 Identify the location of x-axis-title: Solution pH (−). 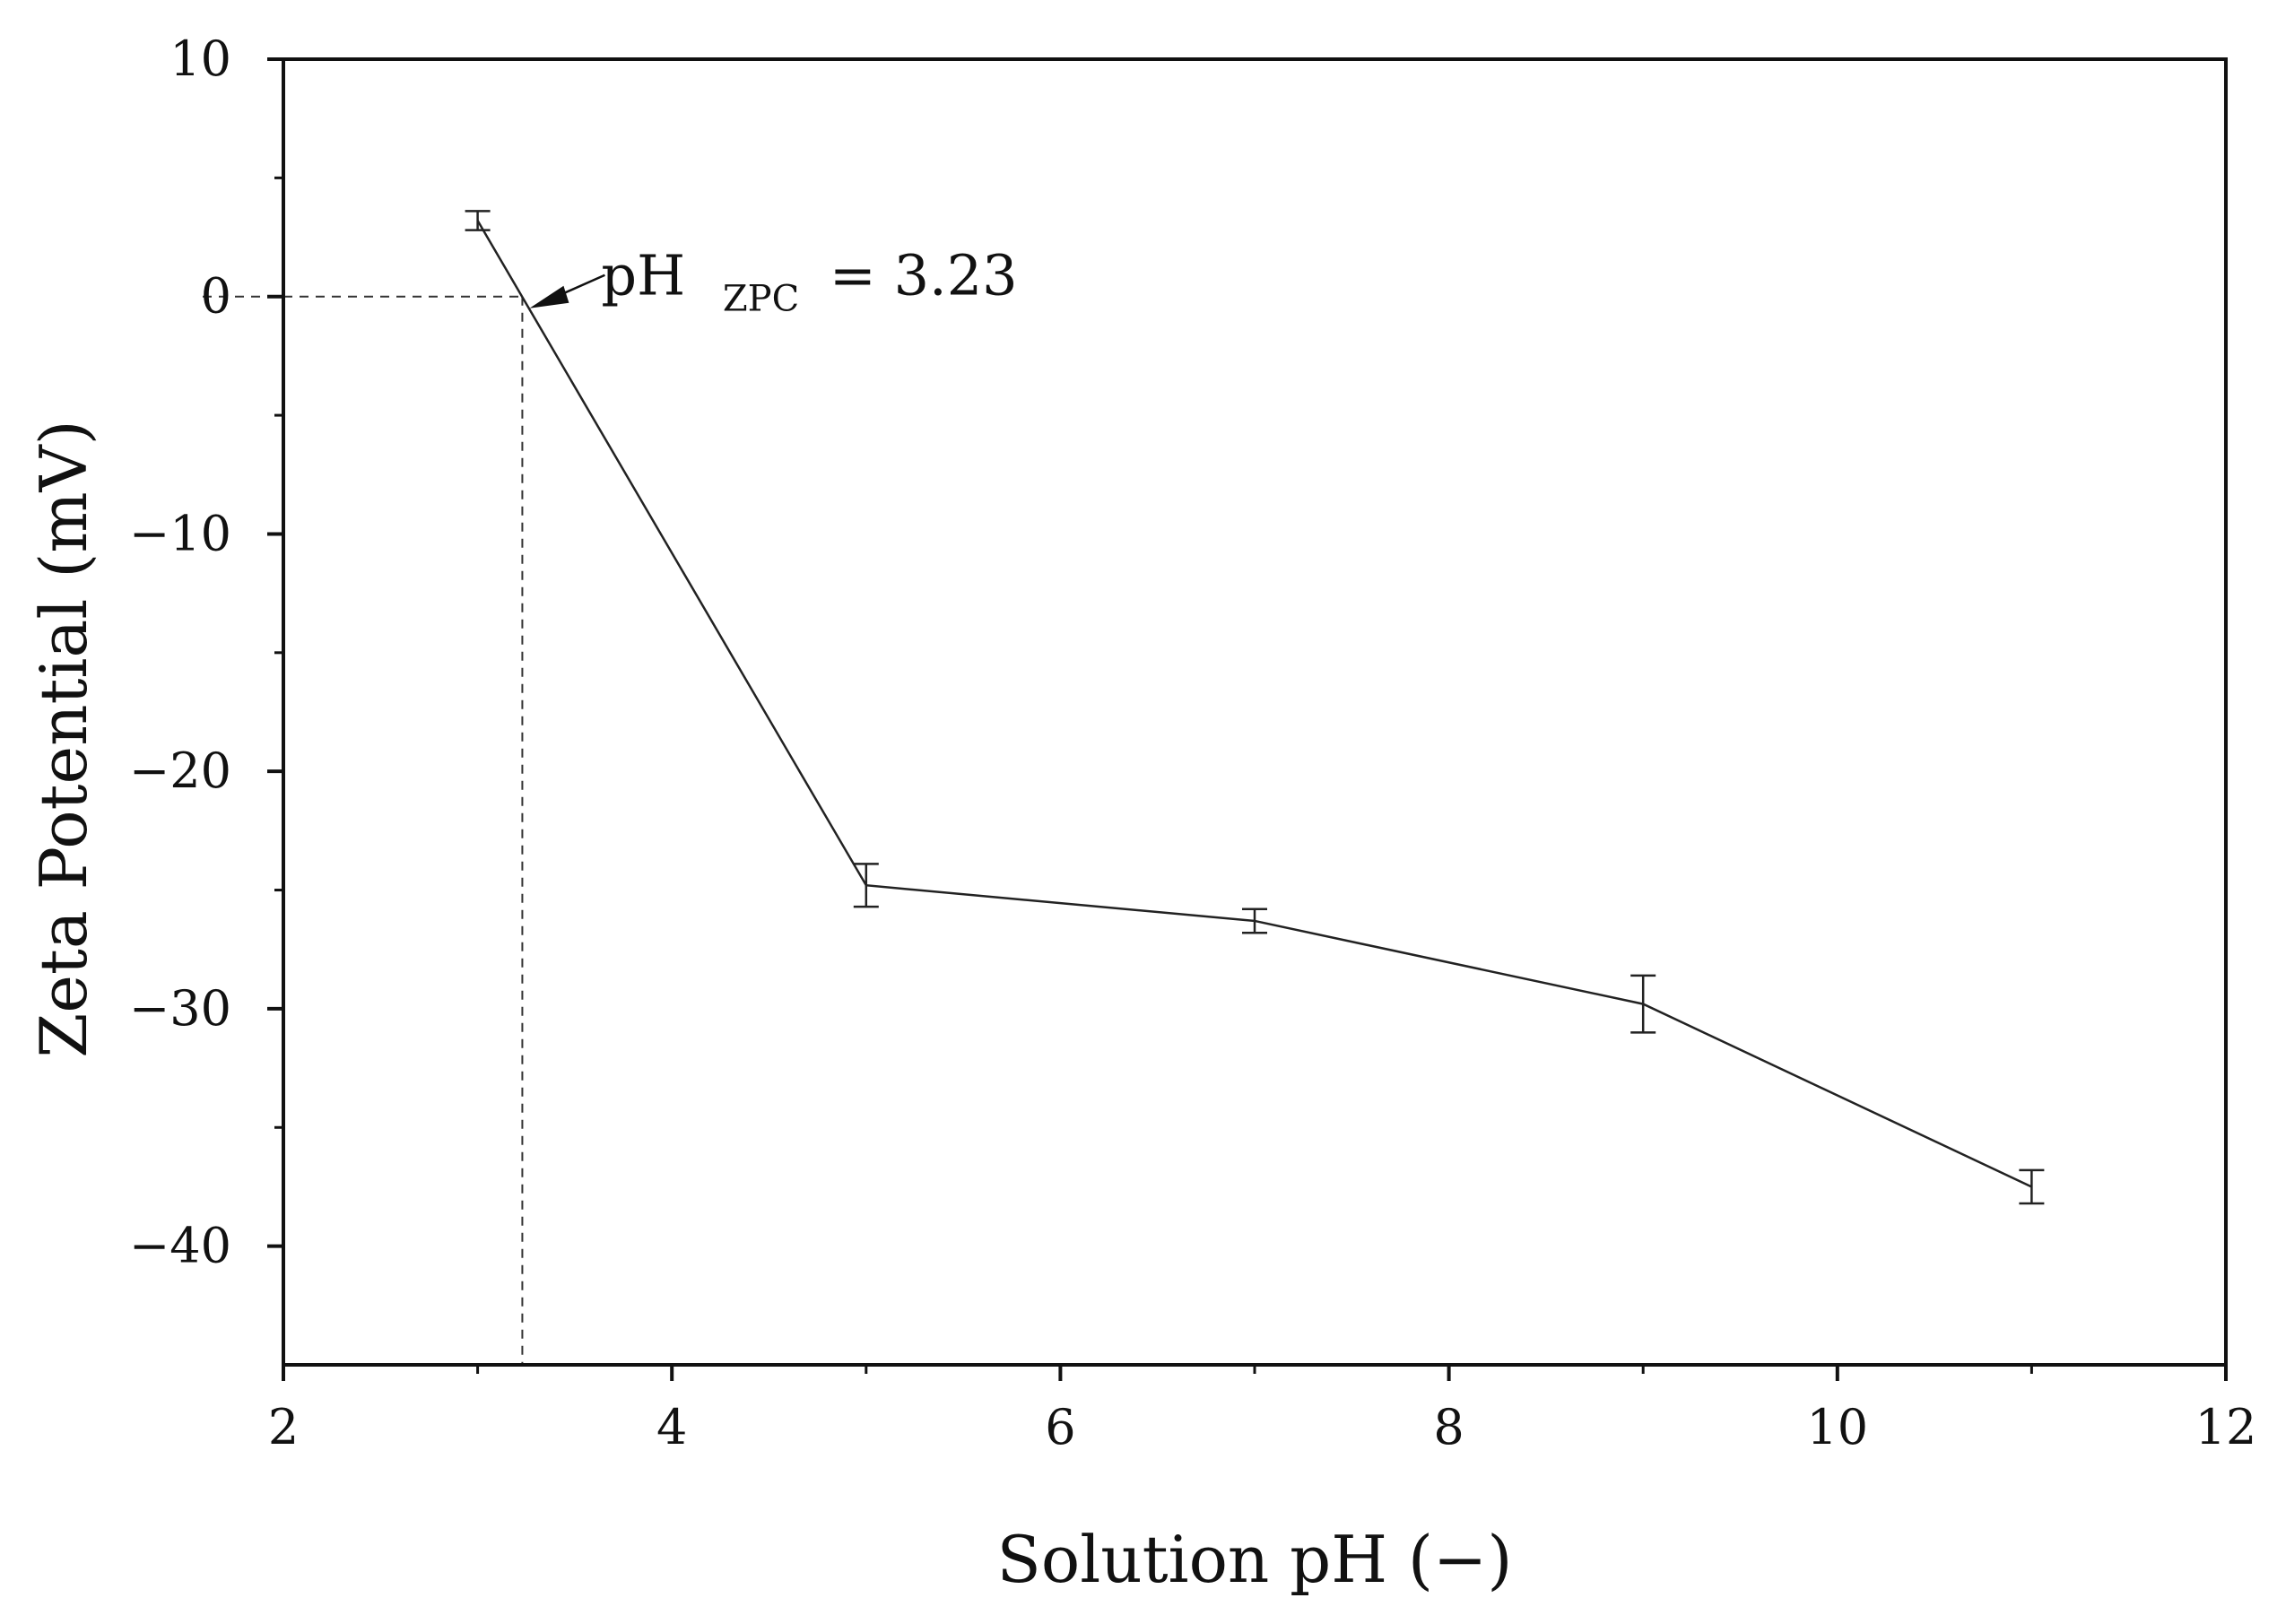
(1255, 1559).